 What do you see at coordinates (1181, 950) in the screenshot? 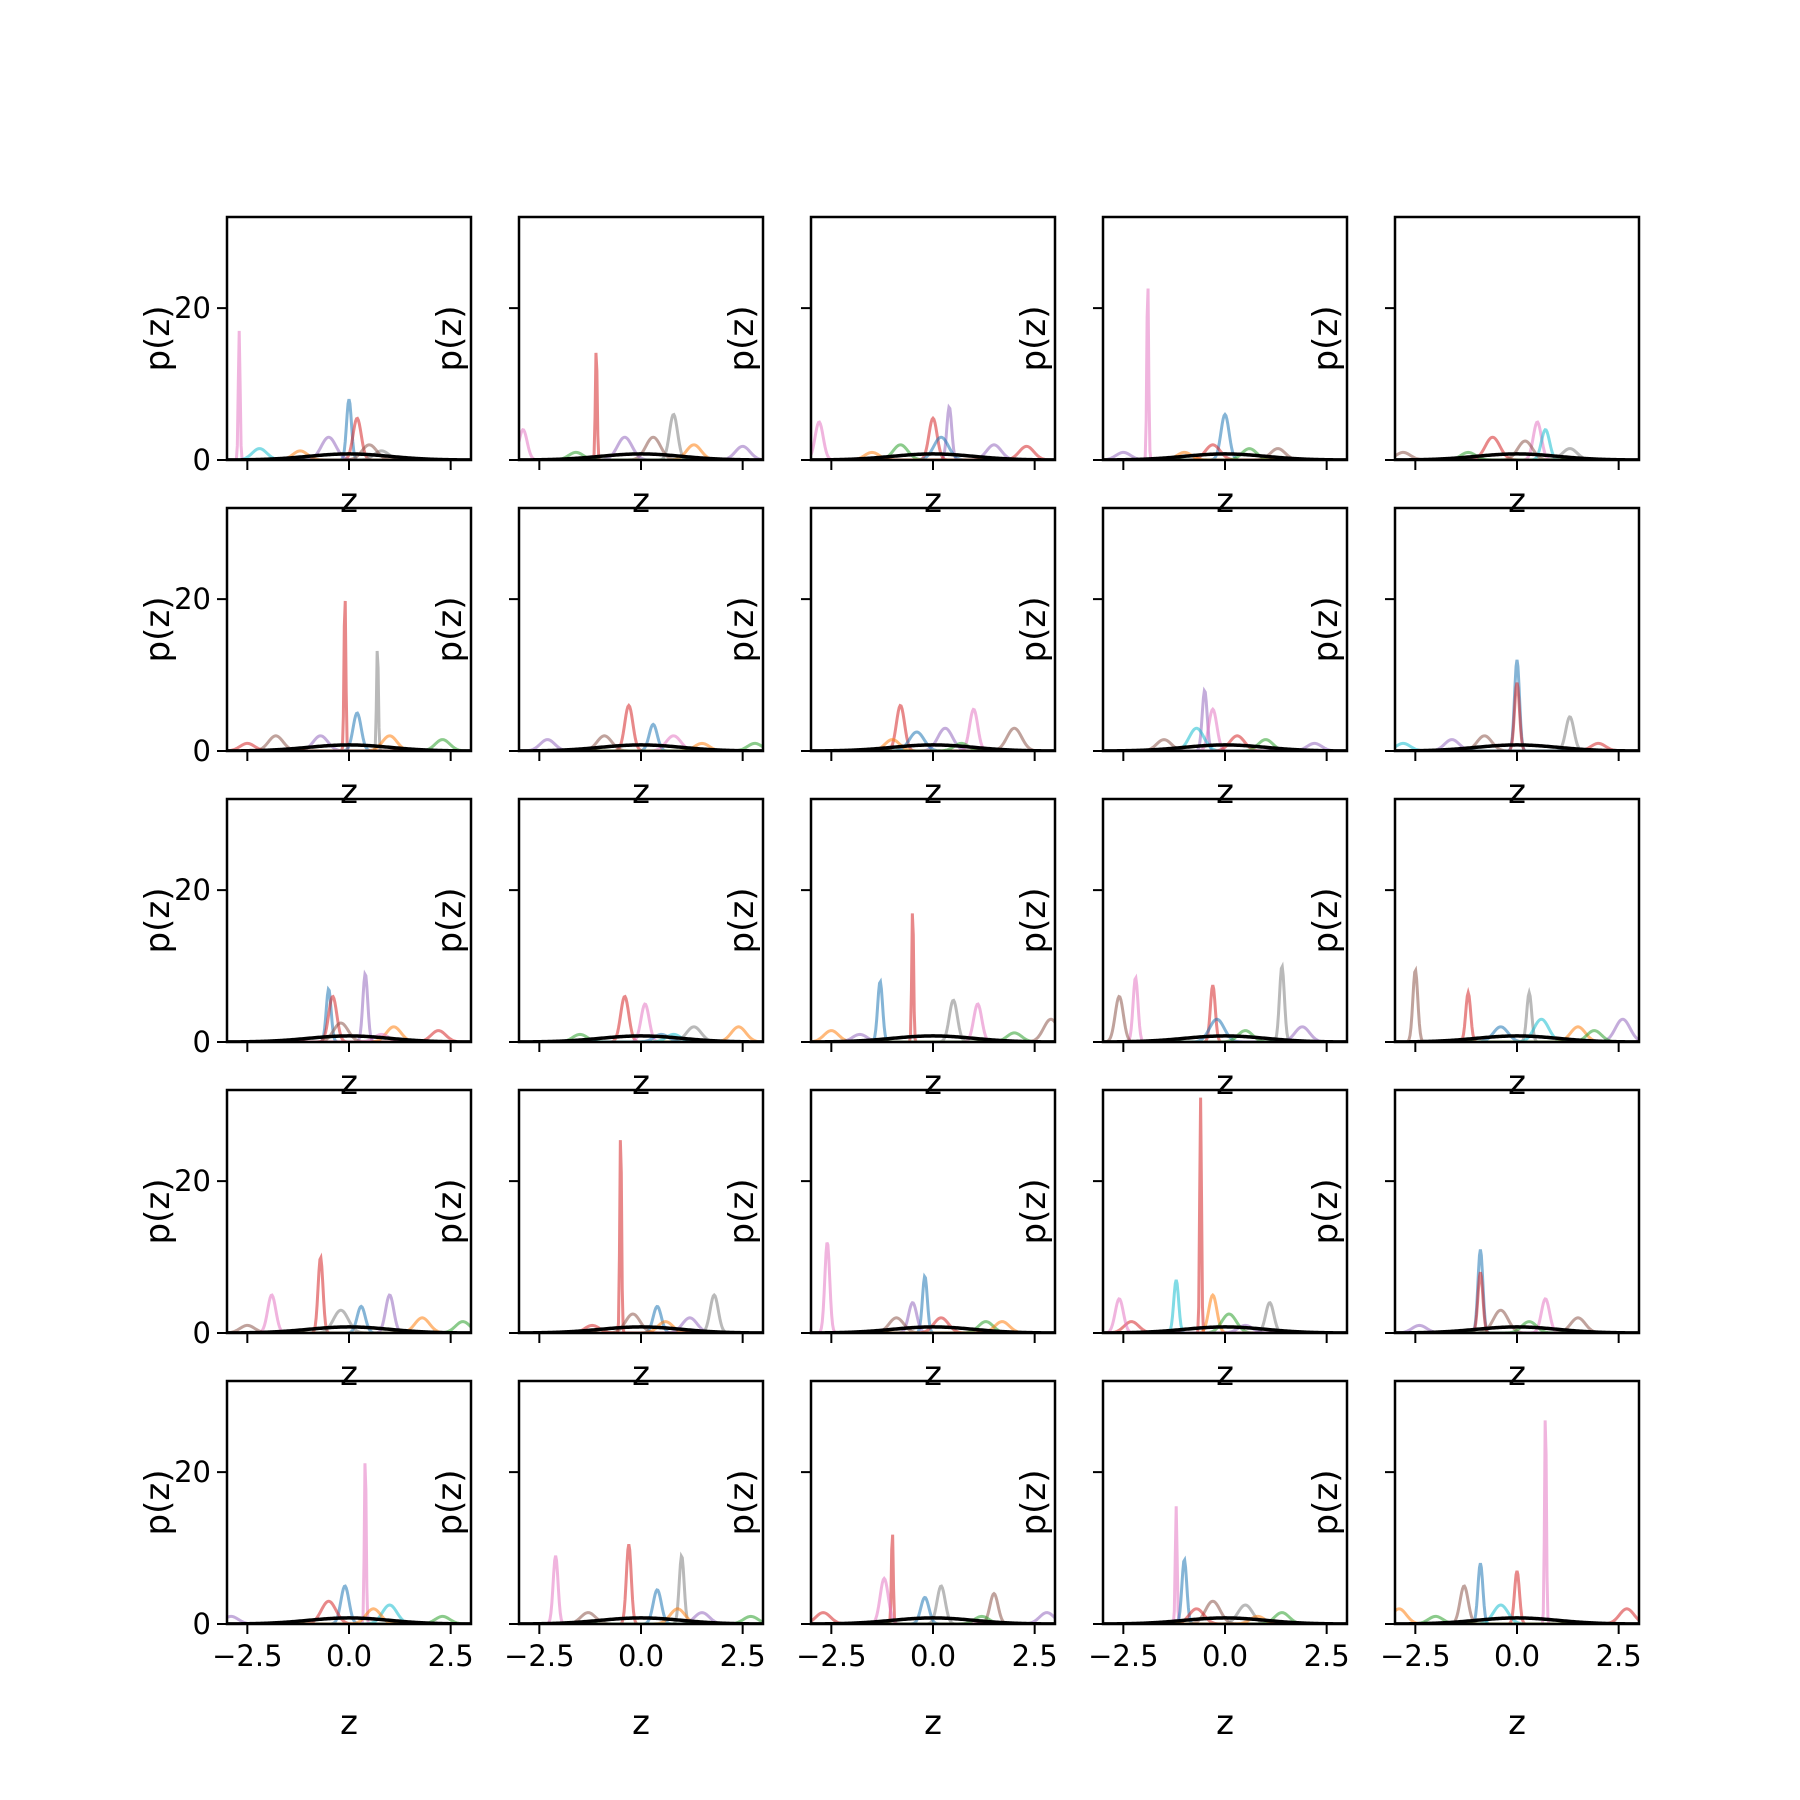
I see `subplot-14: p(z) z` at bounding box center [1181, 950].